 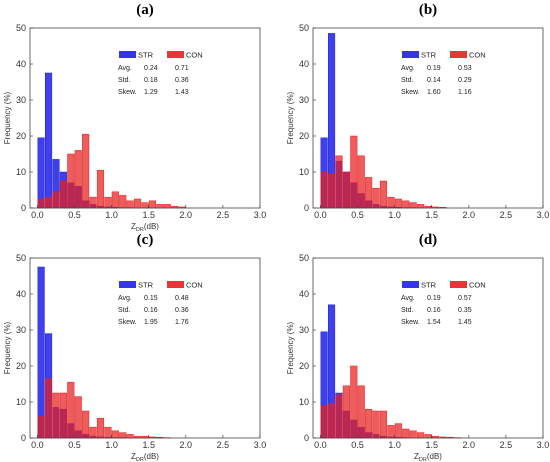 I want to click on stat-con-value: 0.71, so click(x=182, y=68).